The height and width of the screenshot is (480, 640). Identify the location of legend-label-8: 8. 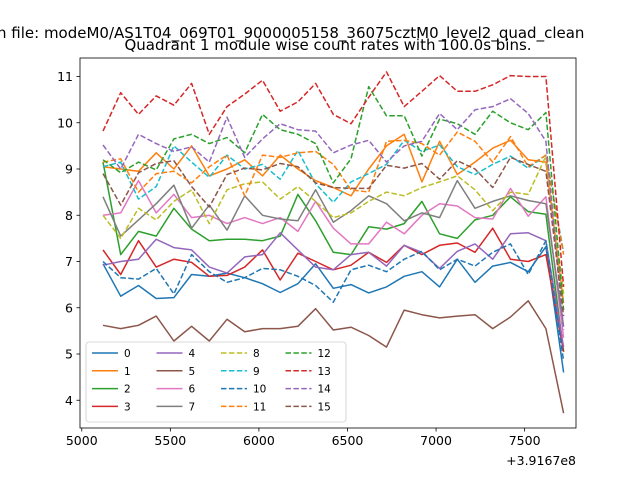
(256, 354).